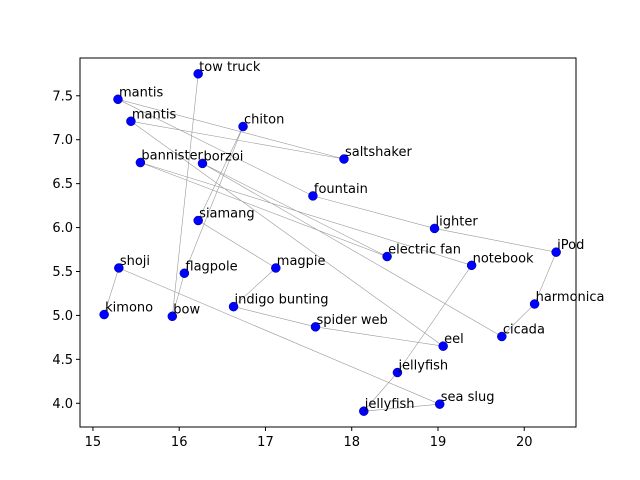  Describe the element at coordinates (230, 67) in the screenshot. I see `point-label: tow truck` at that location.